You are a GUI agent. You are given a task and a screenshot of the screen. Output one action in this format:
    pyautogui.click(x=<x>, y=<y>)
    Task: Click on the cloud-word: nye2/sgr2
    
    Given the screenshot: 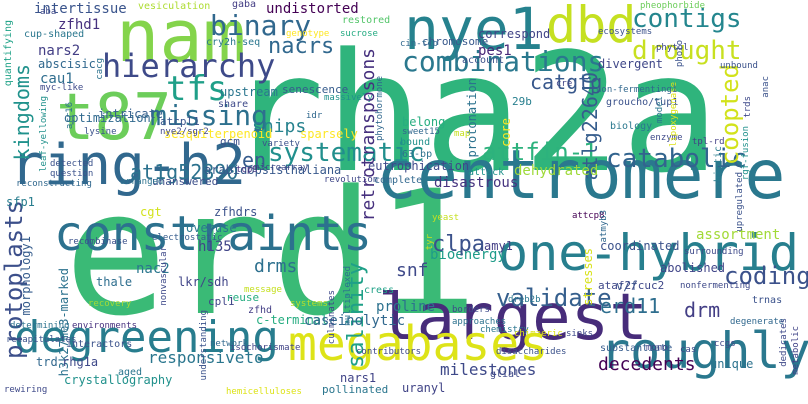 What is the action you would take?
    pyautogui.click(x=184, y=132)
    